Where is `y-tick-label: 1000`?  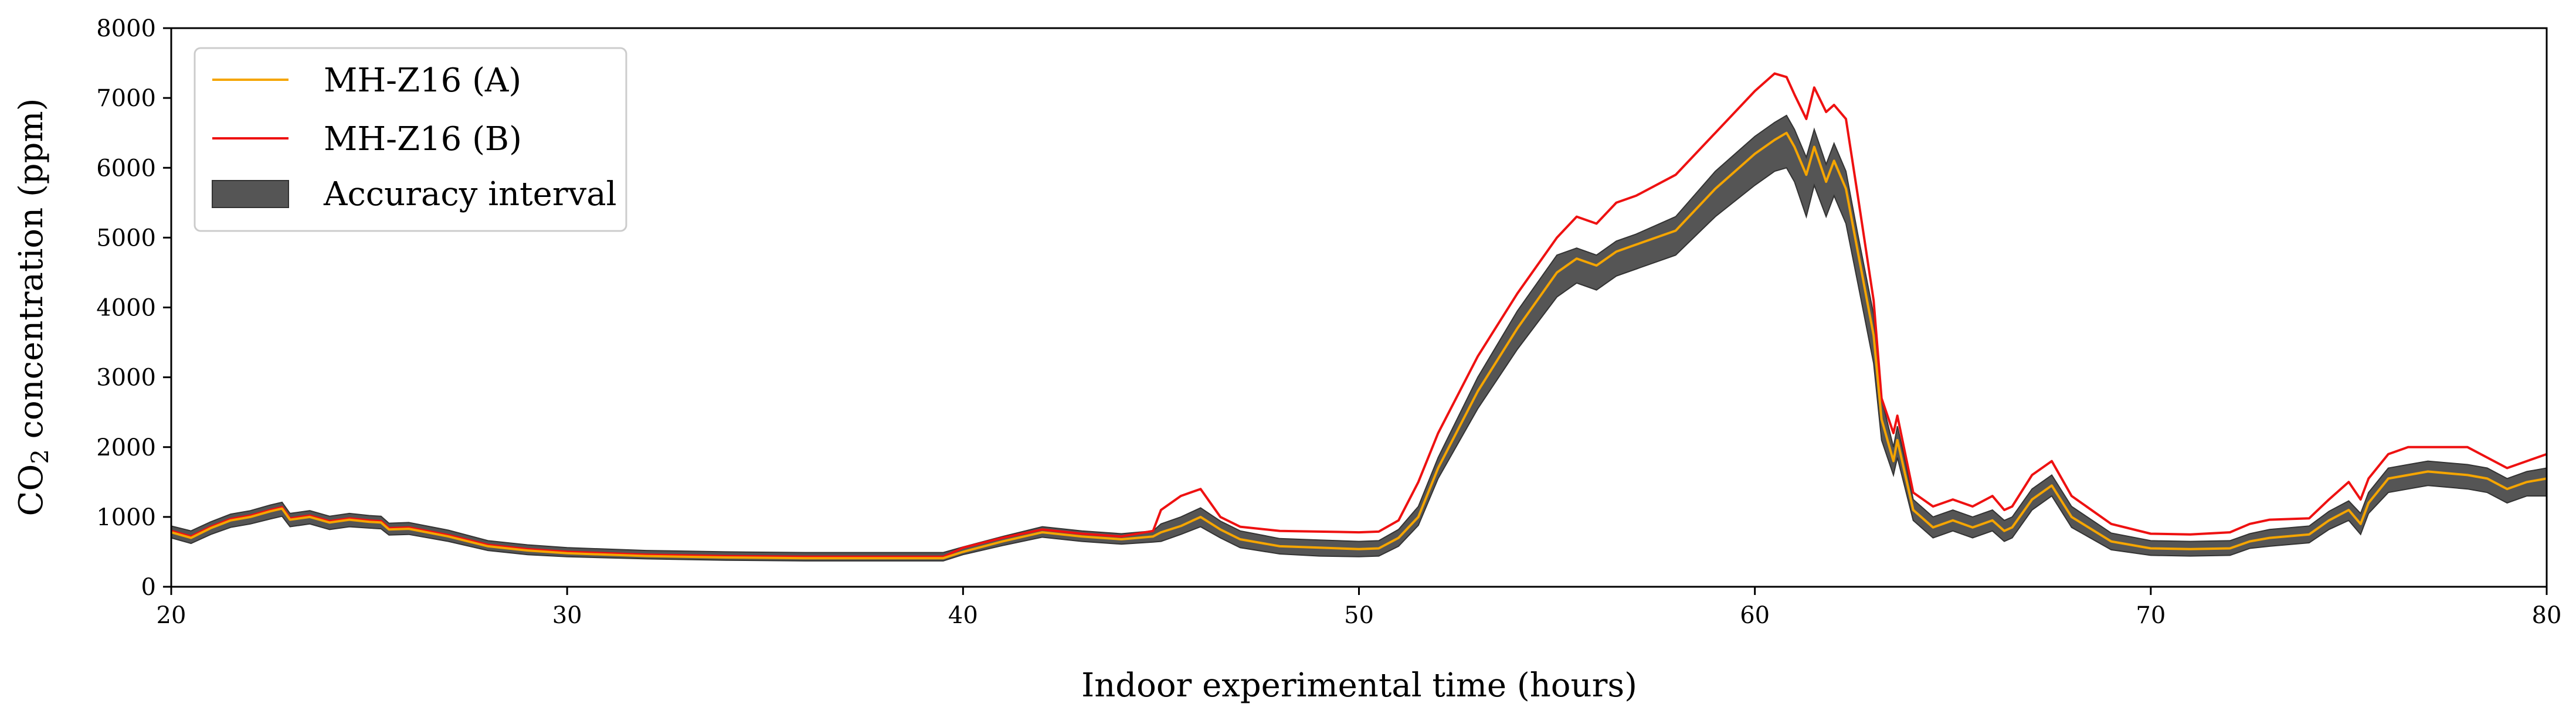 y-tick-label: 1000 is located at coordinates (126, 517).